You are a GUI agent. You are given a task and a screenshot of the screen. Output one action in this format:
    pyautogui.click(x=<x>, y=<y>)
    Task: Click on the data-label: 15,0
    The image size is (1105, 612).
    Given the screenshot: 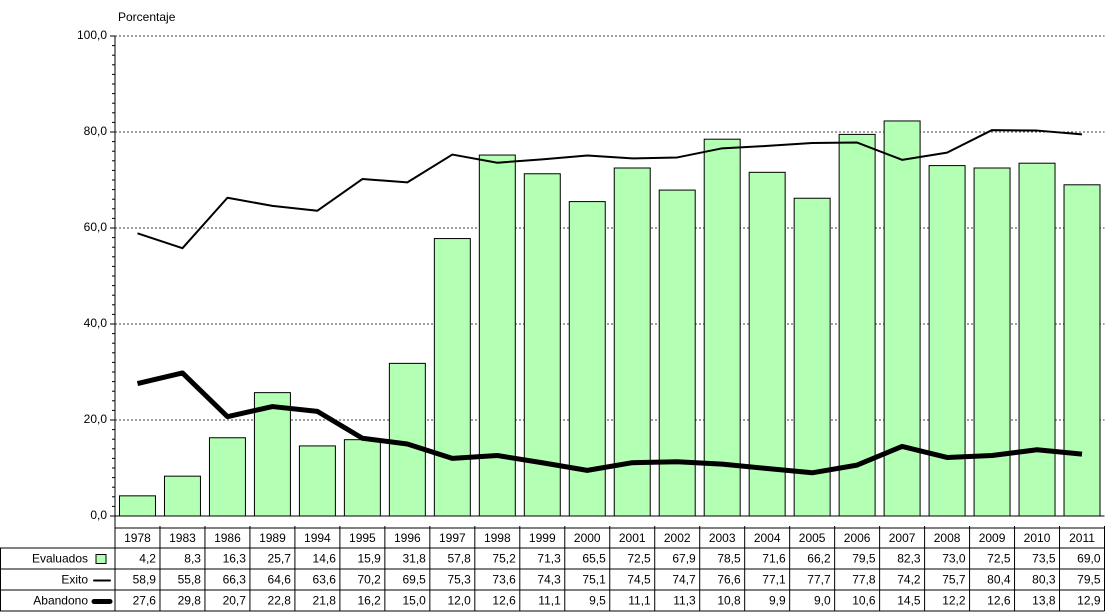 What is the action you would take?
    pyautogui.click(x=414, y=601)
    